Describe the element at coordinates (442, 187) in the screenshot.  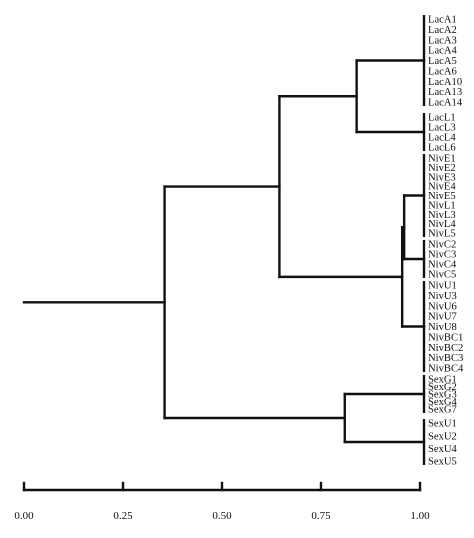
I see `leaf-label: NivE4` at that location.